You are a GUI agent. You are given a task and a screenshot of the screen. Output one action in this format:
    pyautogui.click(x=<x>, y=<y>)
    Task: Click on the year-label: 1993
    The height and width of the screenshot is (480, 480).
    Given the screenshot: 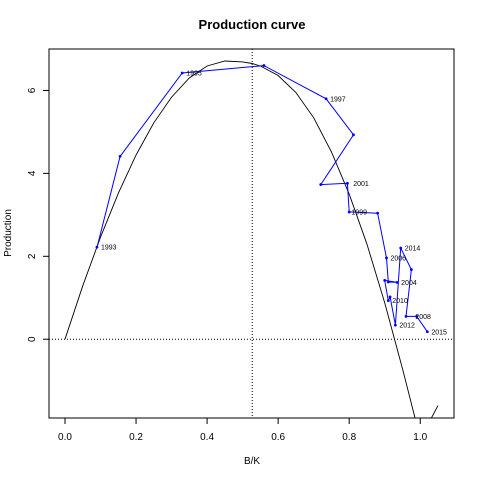 What is the action you would take?
    pyautogui.click(x=109, y=248)
    